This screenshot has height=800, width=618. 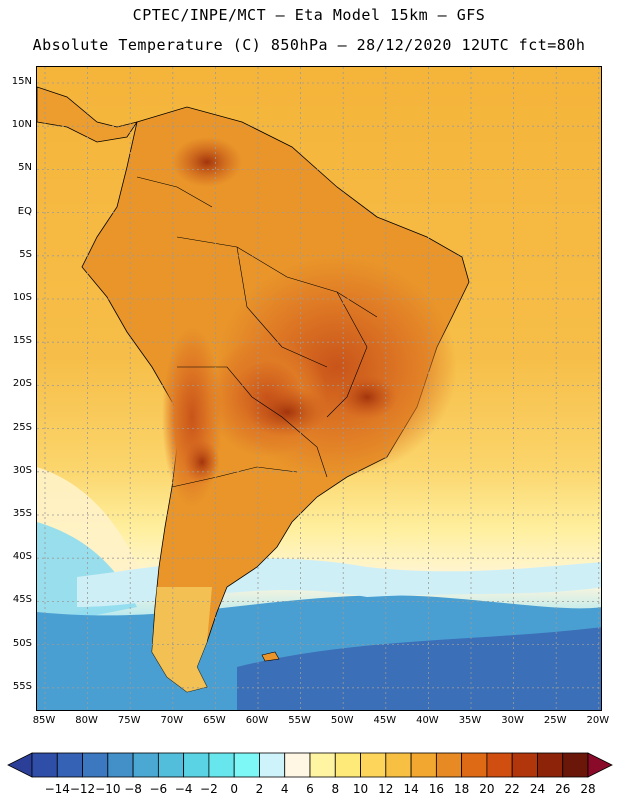 What do you see at coordinates (563, 789) in the screenshot?
I see `colorbar-tick-label: 26` at bounding box center [563, 789].